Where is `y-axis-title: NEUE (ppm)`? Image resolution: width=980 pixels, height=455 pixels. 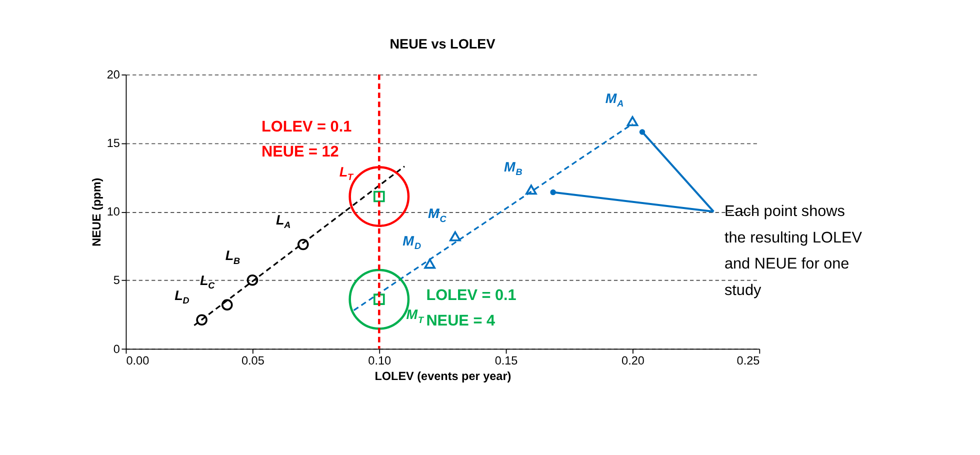 y-axis-title: NEUE (ppm) is located at coordinates (97, 212).